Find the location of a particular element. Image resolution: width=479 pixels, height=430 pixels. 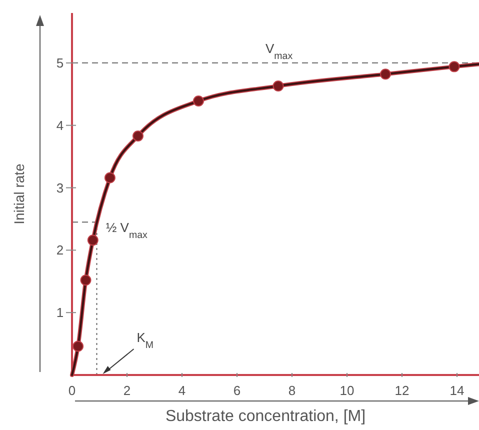

ref-line-label: V$_{max}$ is located at coordinates (279, 51).